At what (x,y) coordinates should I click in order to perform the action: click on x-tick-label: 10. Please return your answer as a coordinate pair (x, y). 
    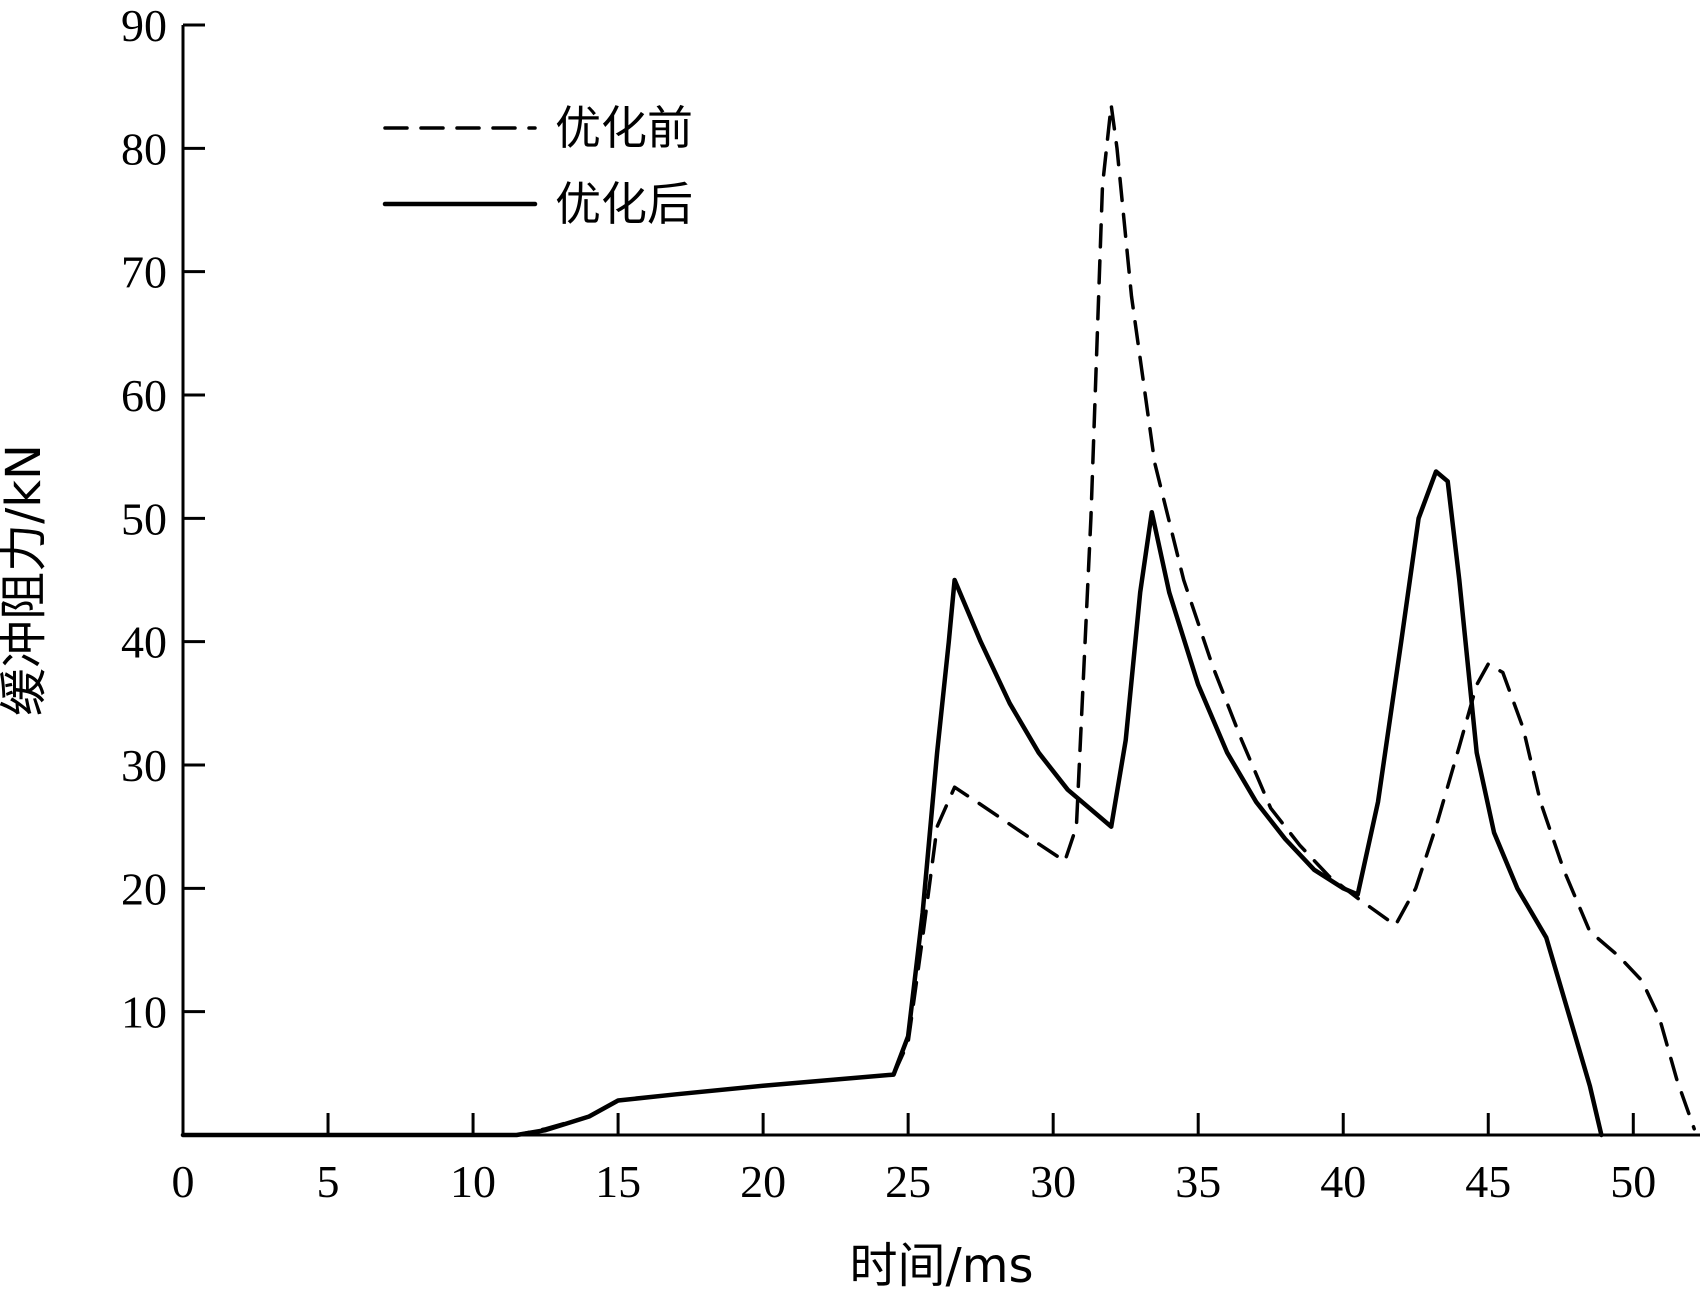
    Looking at the image, I should click on (473, 1181).